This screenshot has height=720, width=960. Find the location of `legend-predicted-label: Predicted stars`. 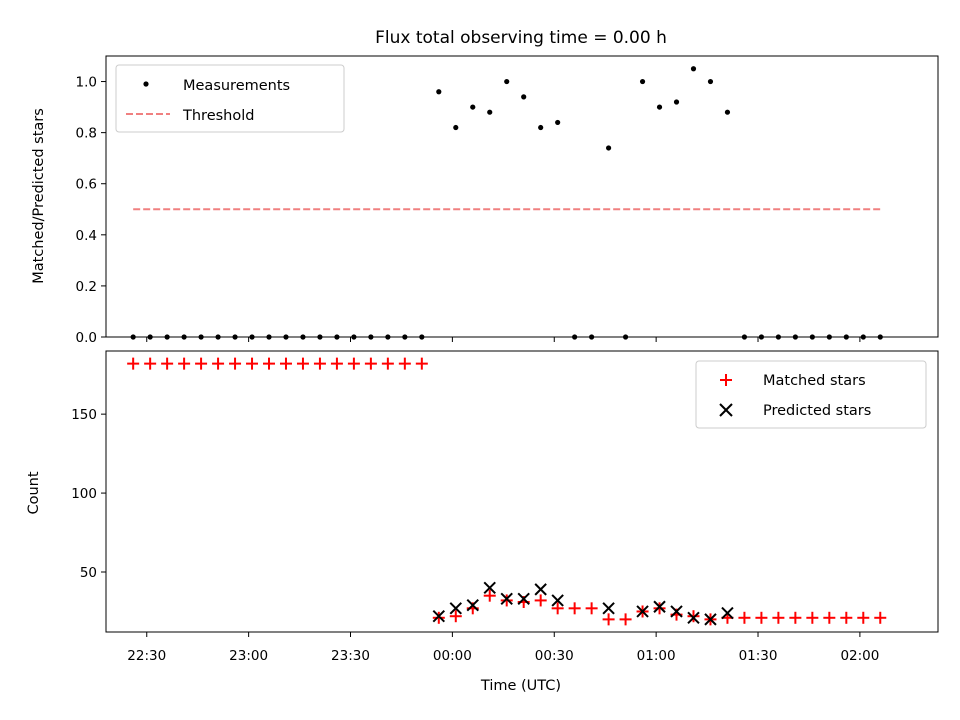

legend-predicted-label: Predicted stars is located at coordinates (817, 411).